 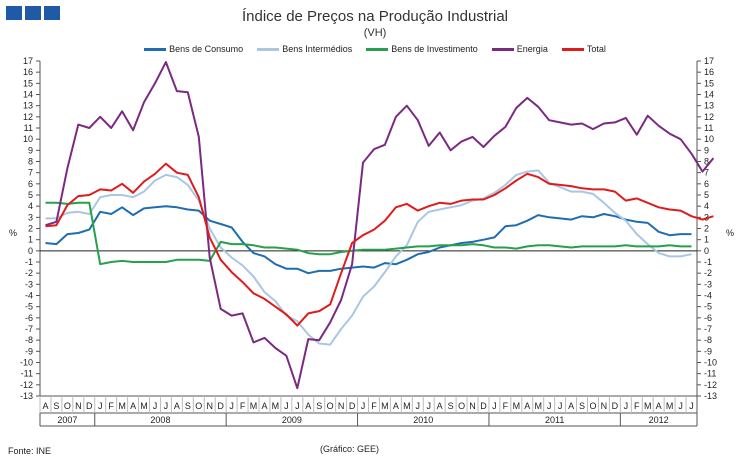 I want to click on logo-block, so click(x=14, y=13).